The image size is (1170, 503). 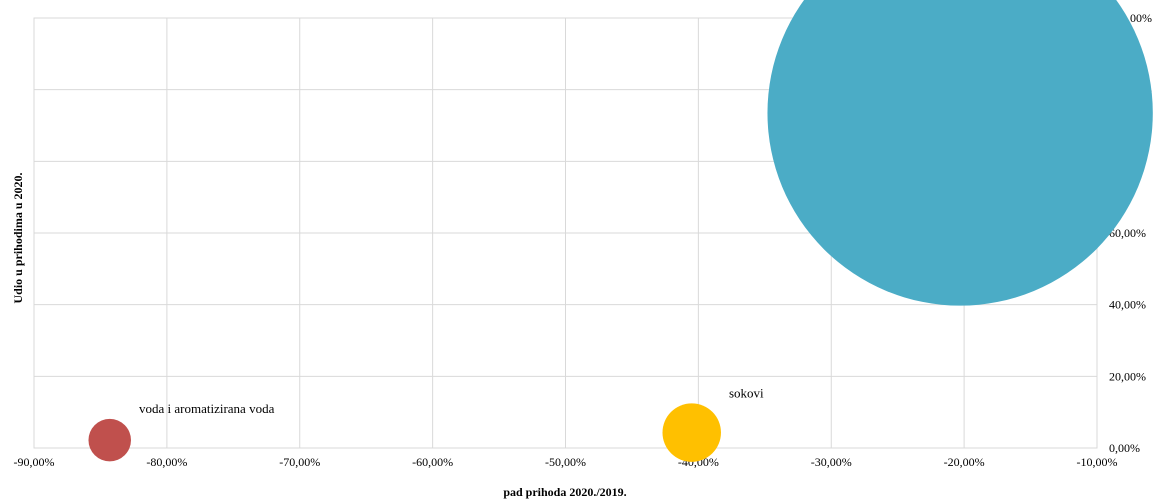 What do you see at coordinates (166, 462) in the screenshot?
I see `x-tick-label: -80,00%` at bounding box center [166, 462].